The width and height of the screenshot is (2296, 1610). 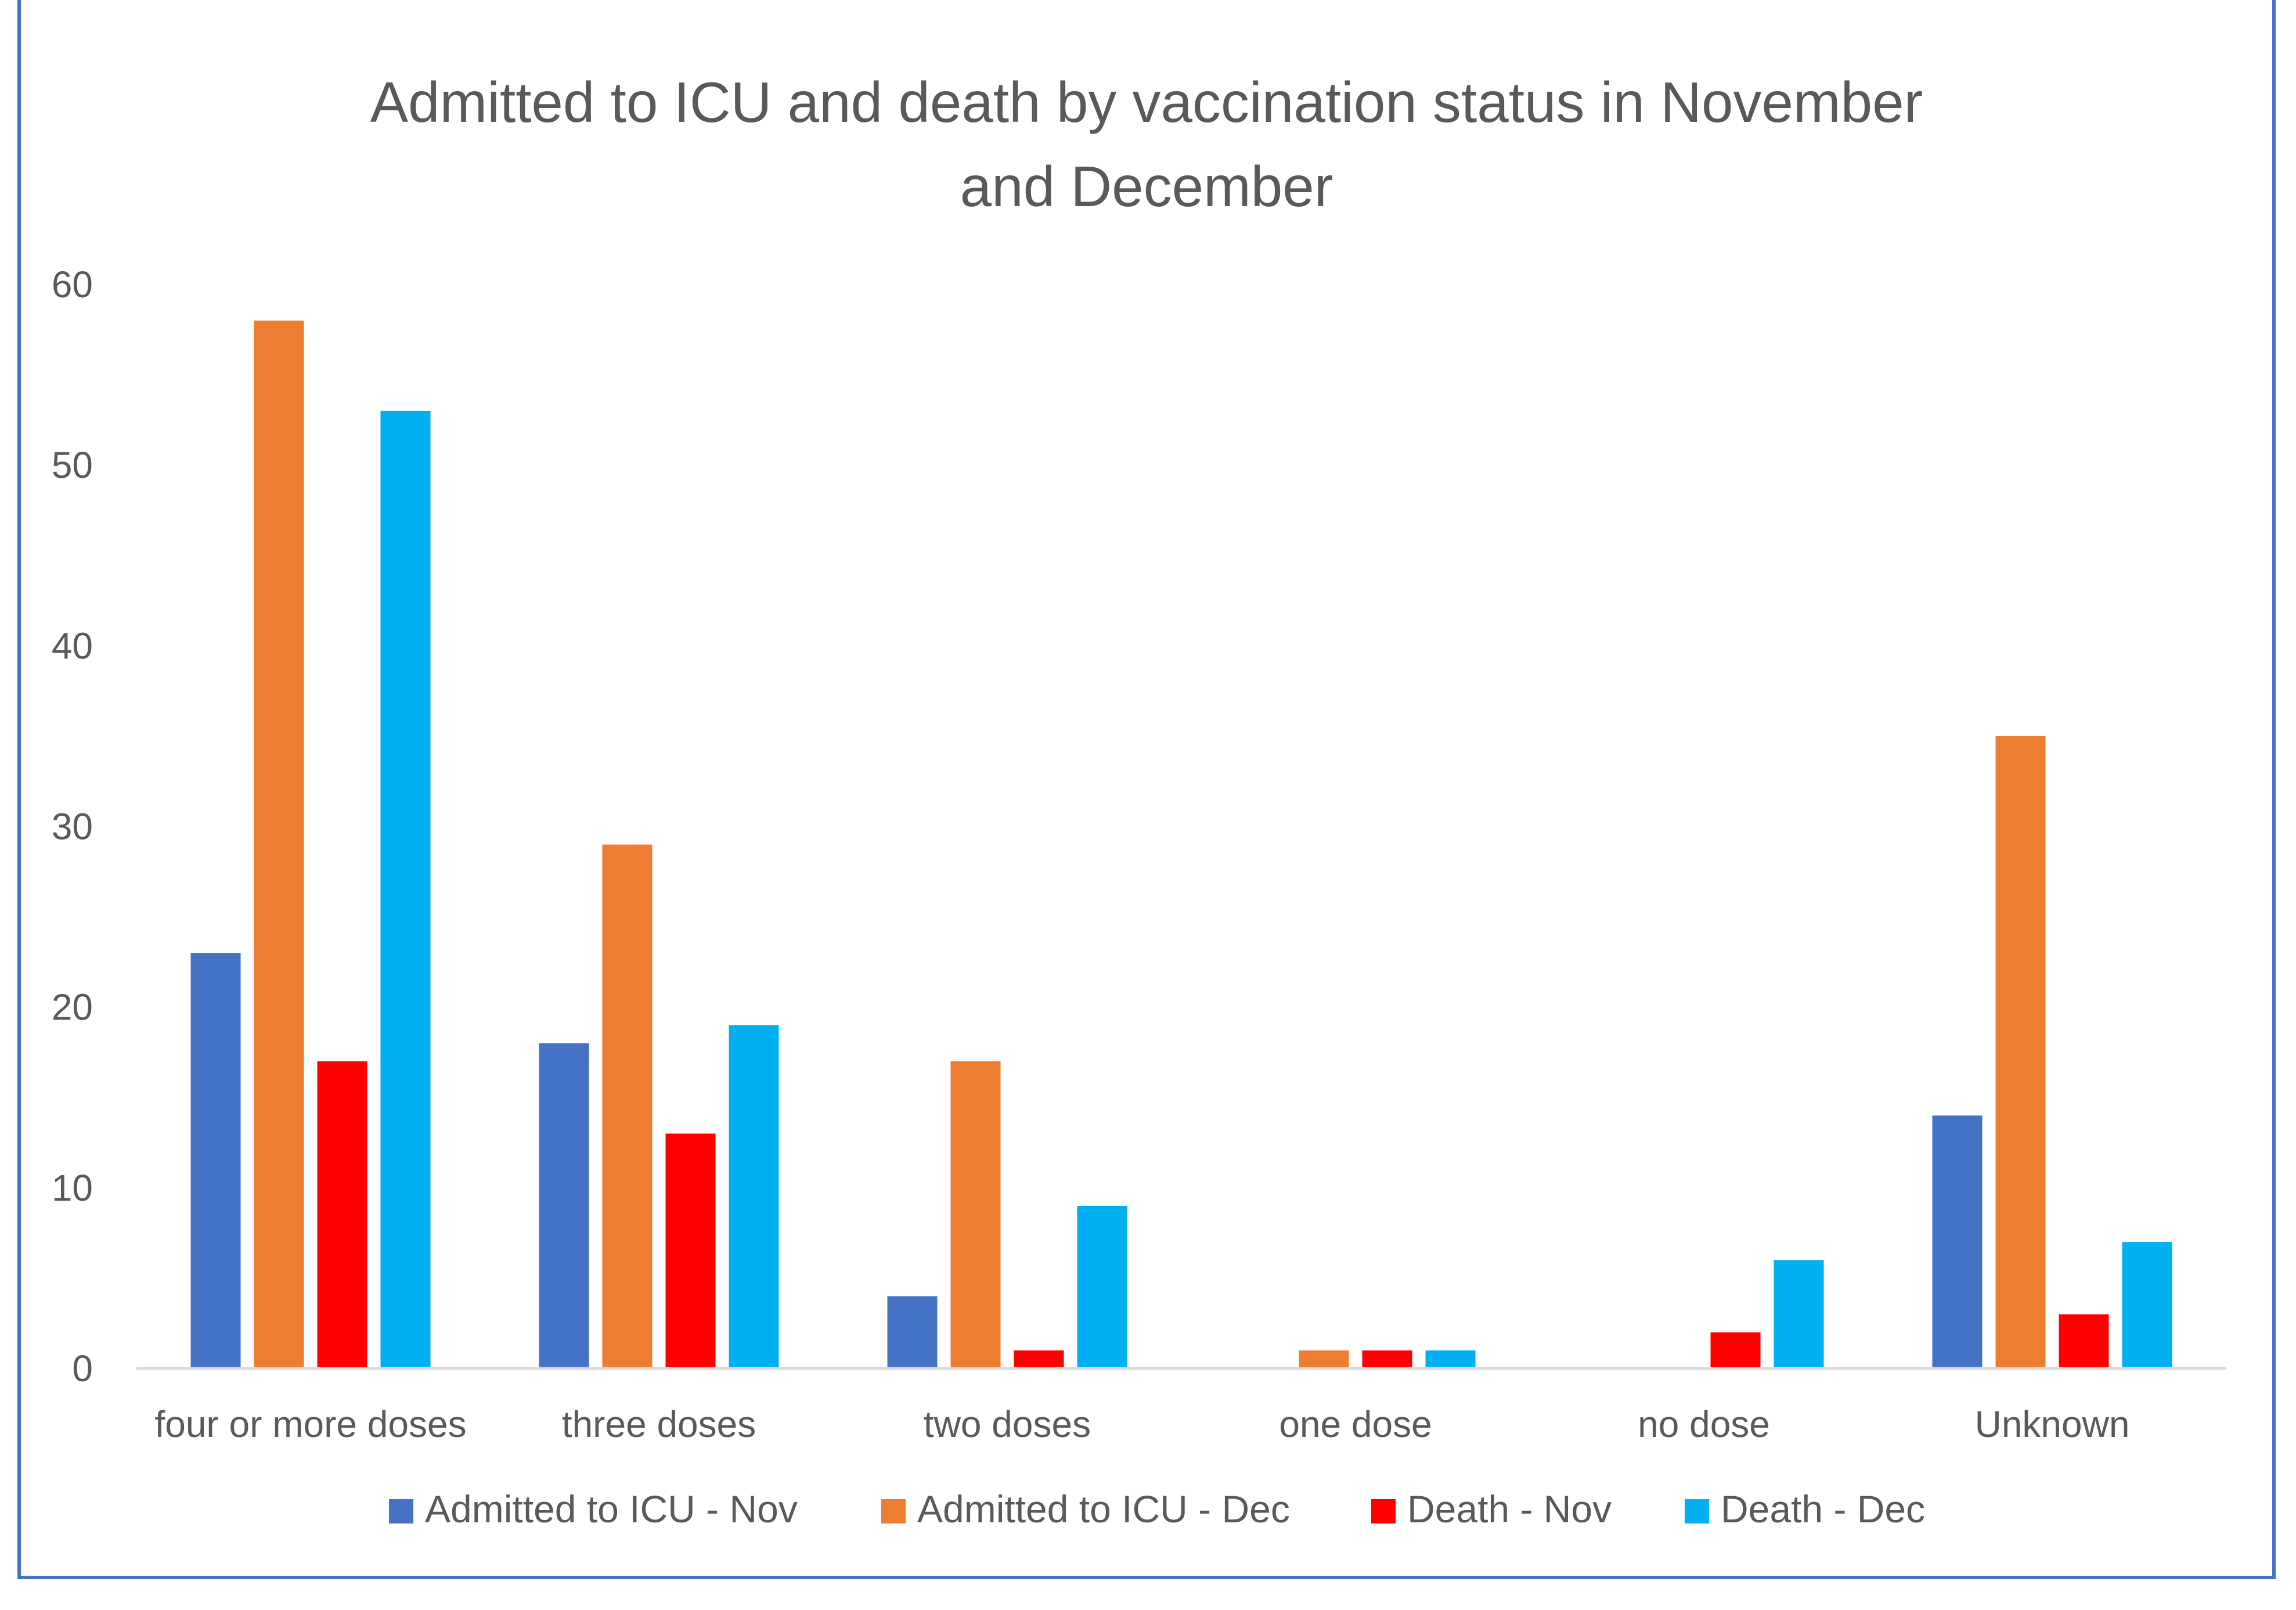 I want to click on legend-label: Admitted to ICU - Dec, so click(x=1103, y=1508).